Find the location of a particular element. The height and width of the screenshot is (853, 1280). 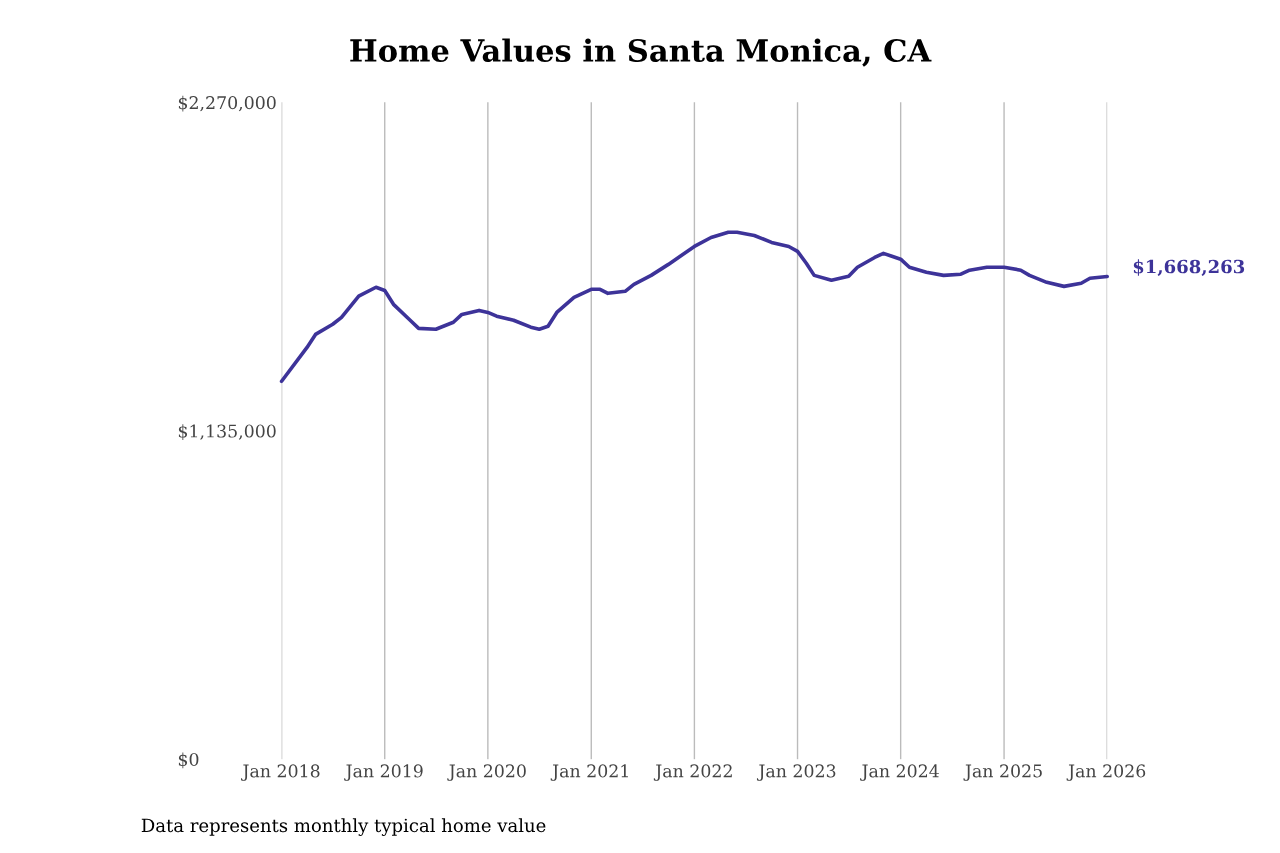

x-tick-label: Jan 2023 is located at coordinates (796, 772).